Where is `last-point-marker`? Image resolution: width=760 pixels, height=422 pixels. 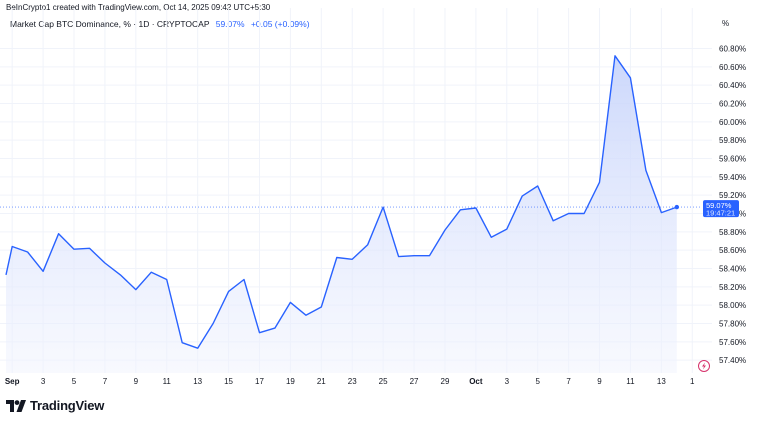
last-point-marker is located at coordinates (677, 207).